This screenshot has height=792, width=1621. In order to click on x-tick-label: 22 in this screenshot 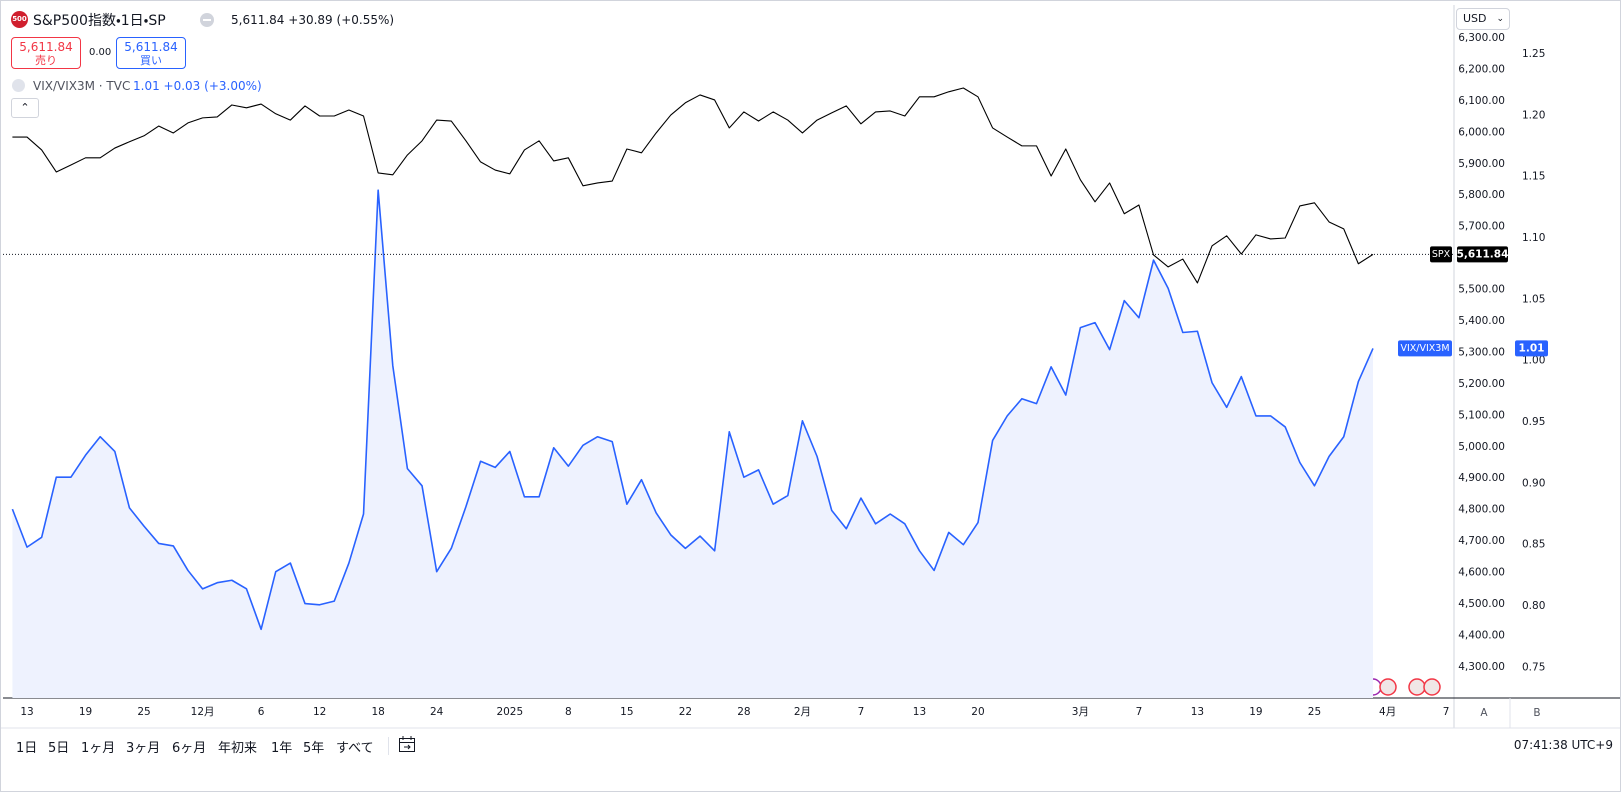, I will do `click(685, 712)`.